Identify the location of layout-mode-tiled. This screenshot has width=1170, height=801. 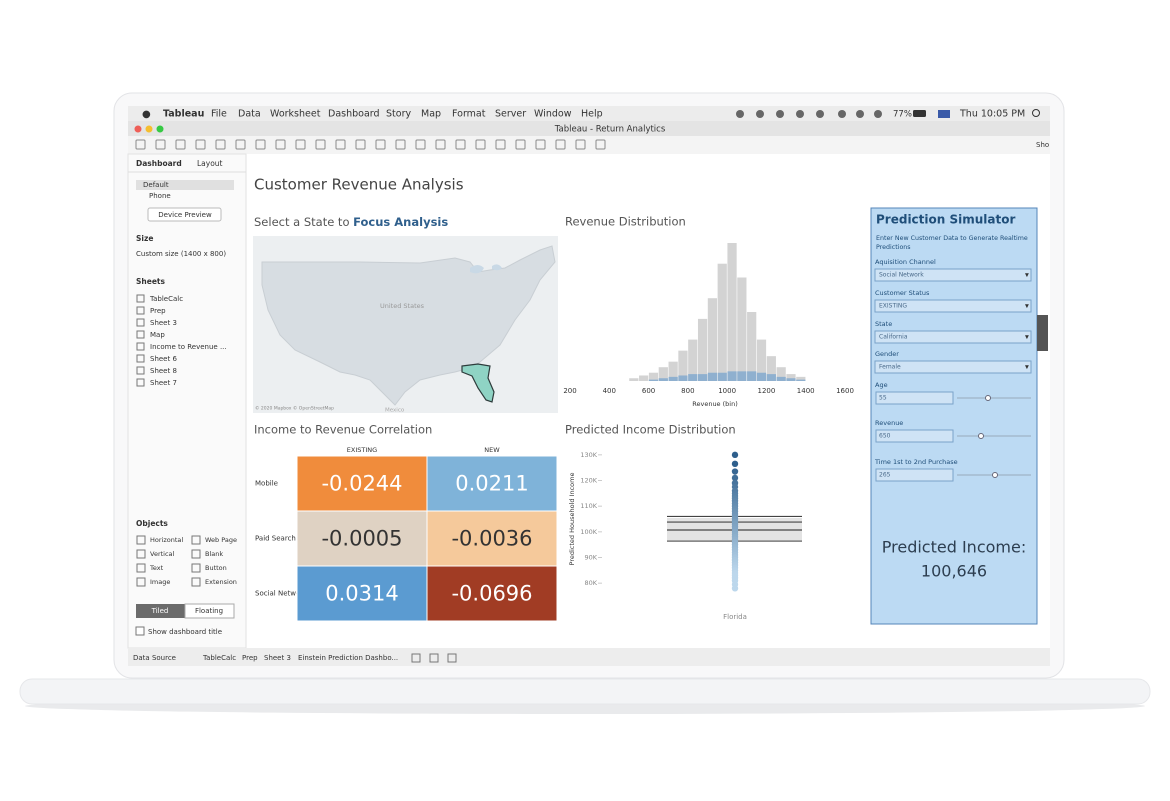
(160, 611).